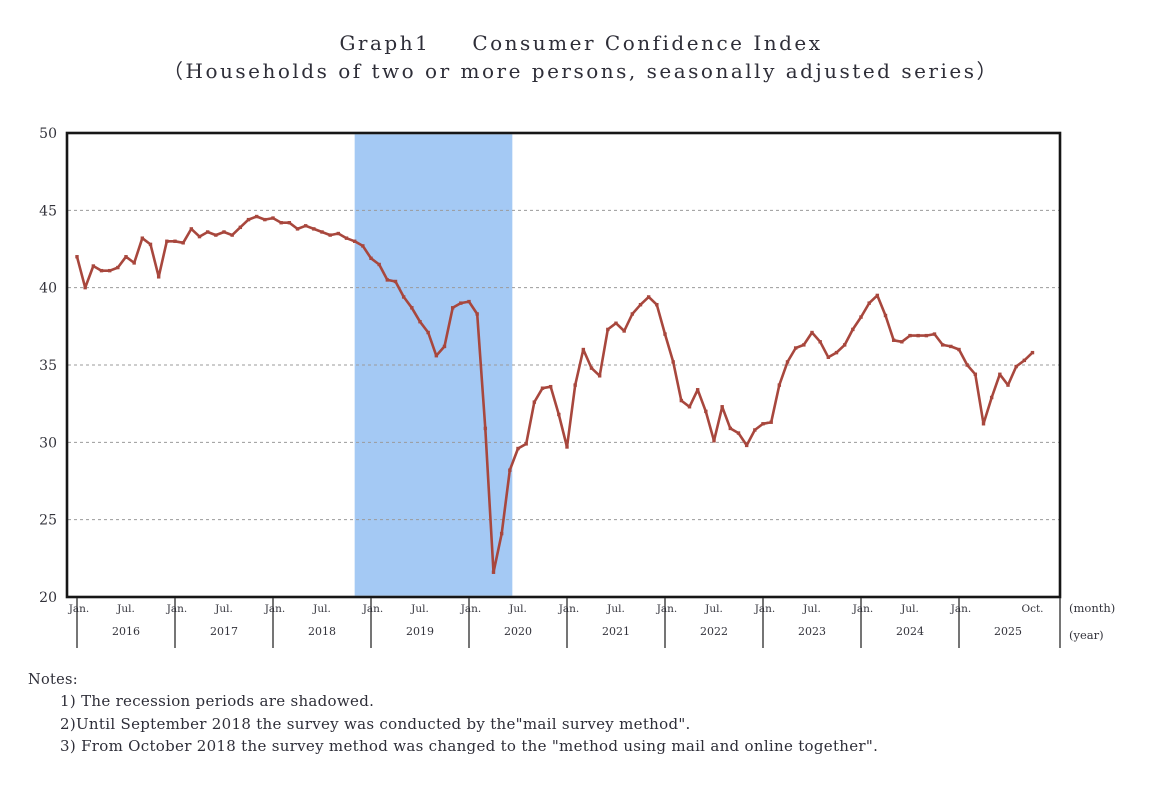 The image size is (1162, 800). Describe the element at coordinates (48, 211) in the screenshot. I see `y-axis-label: 45` at that location.